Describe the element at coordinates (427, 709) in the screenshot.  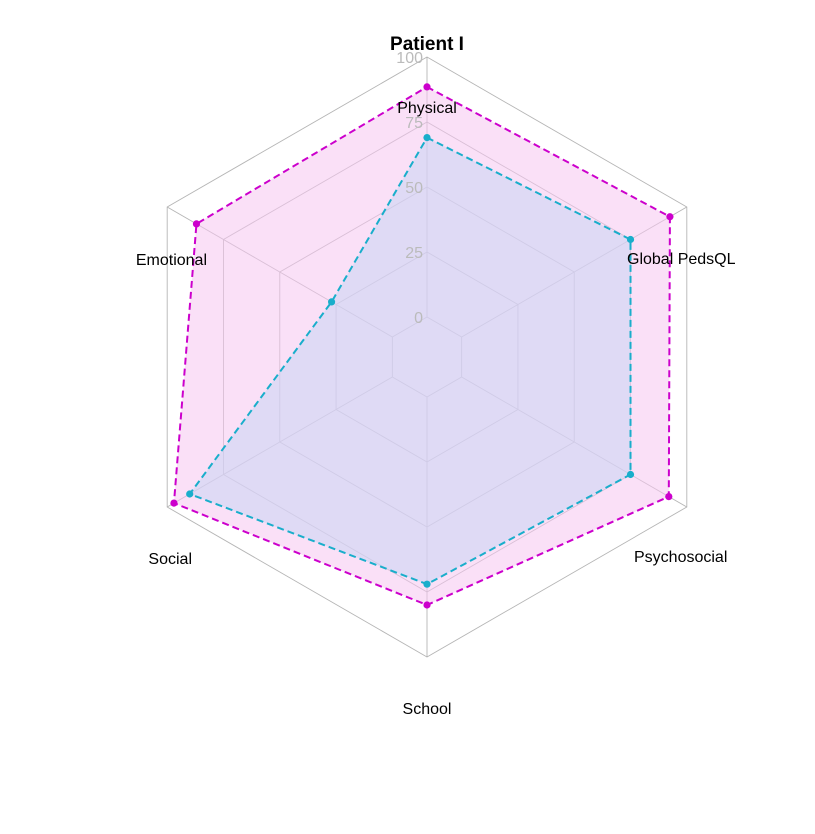
I see `axis-label-3: School` at that location.